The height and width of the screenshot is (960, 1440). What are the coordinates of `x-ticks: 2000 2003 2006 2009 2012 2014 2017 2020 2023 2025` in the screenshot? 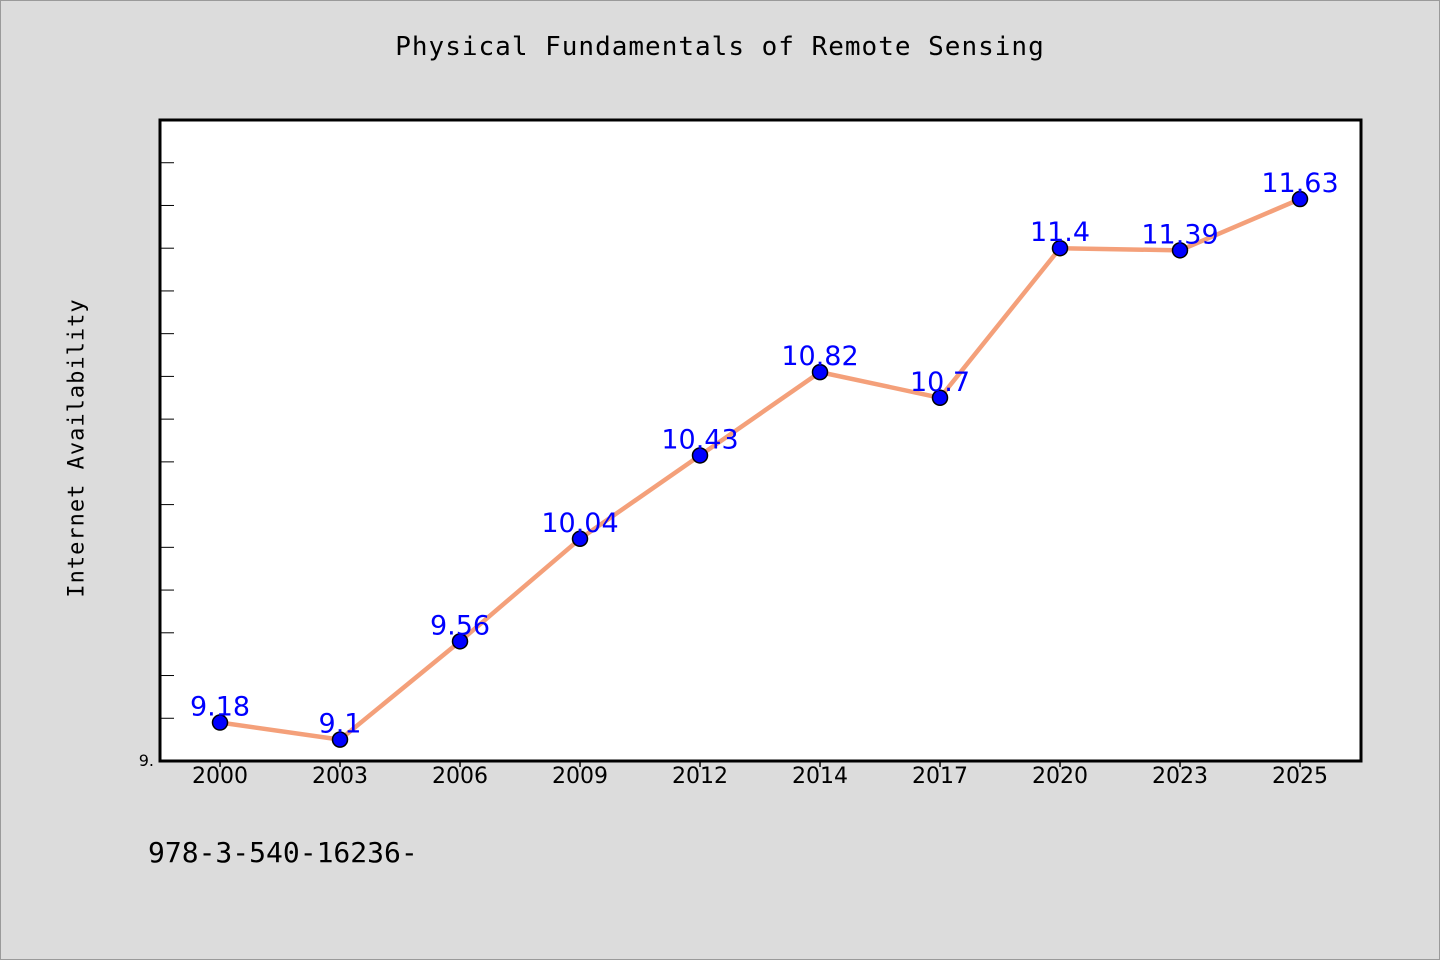 It's located at (760, 775).